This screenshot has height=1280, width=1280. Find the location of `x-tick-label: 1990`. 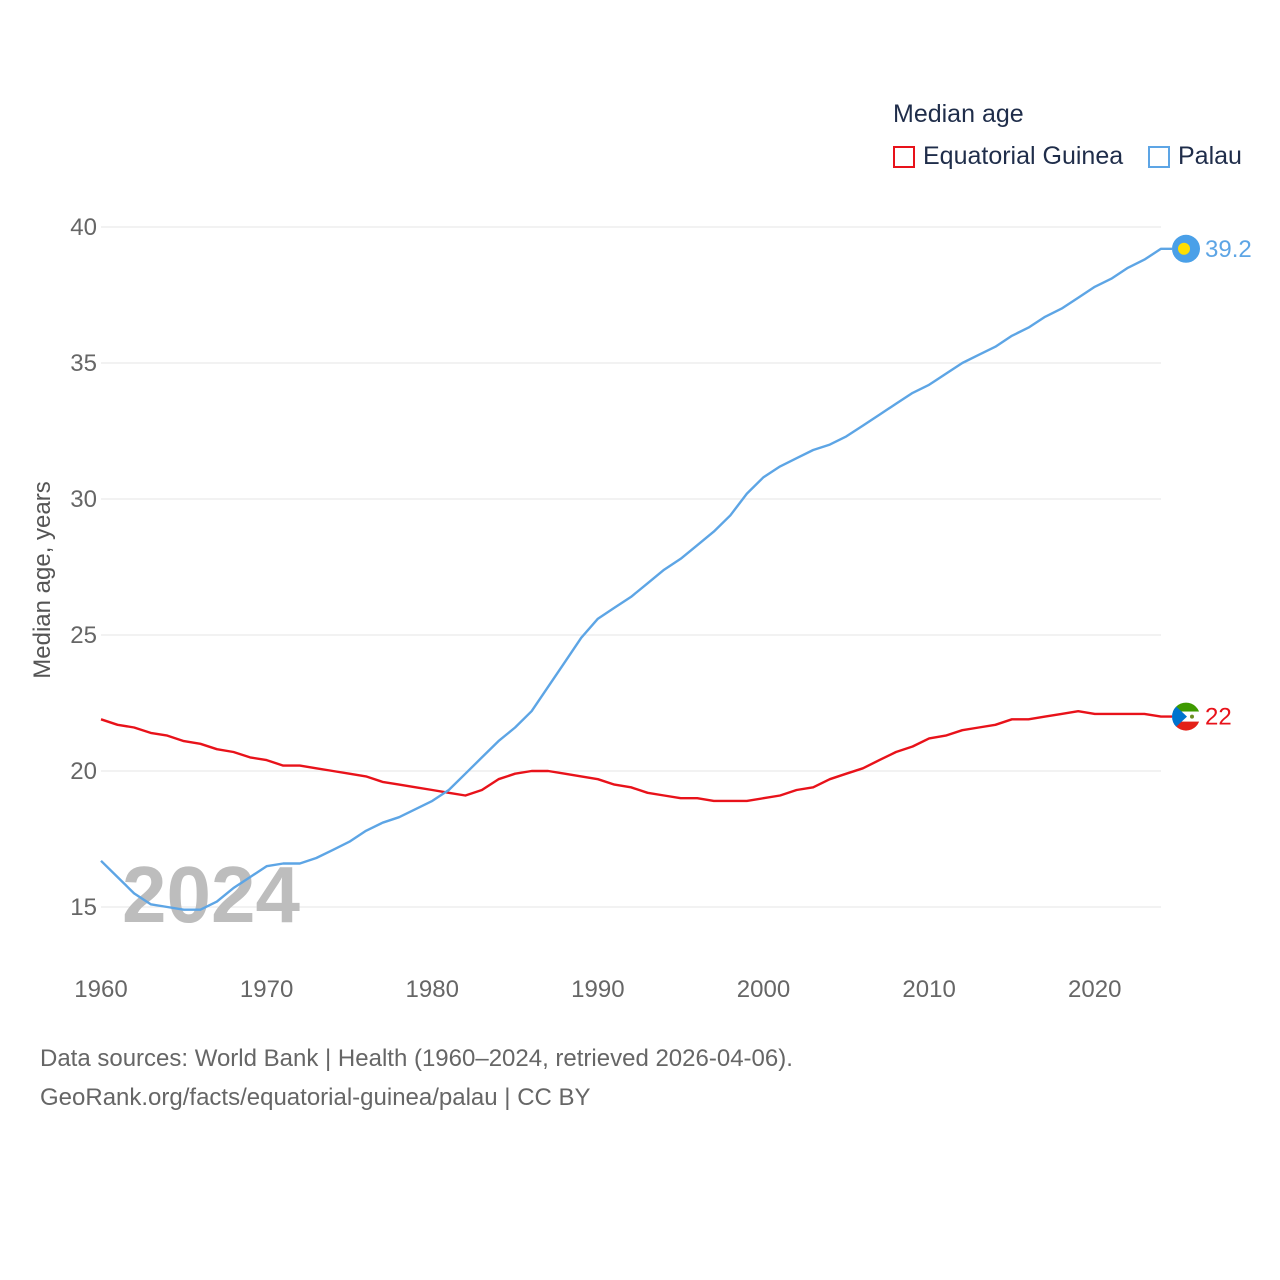

x-tick-label: 1990 is located at coordinates (597, 989).